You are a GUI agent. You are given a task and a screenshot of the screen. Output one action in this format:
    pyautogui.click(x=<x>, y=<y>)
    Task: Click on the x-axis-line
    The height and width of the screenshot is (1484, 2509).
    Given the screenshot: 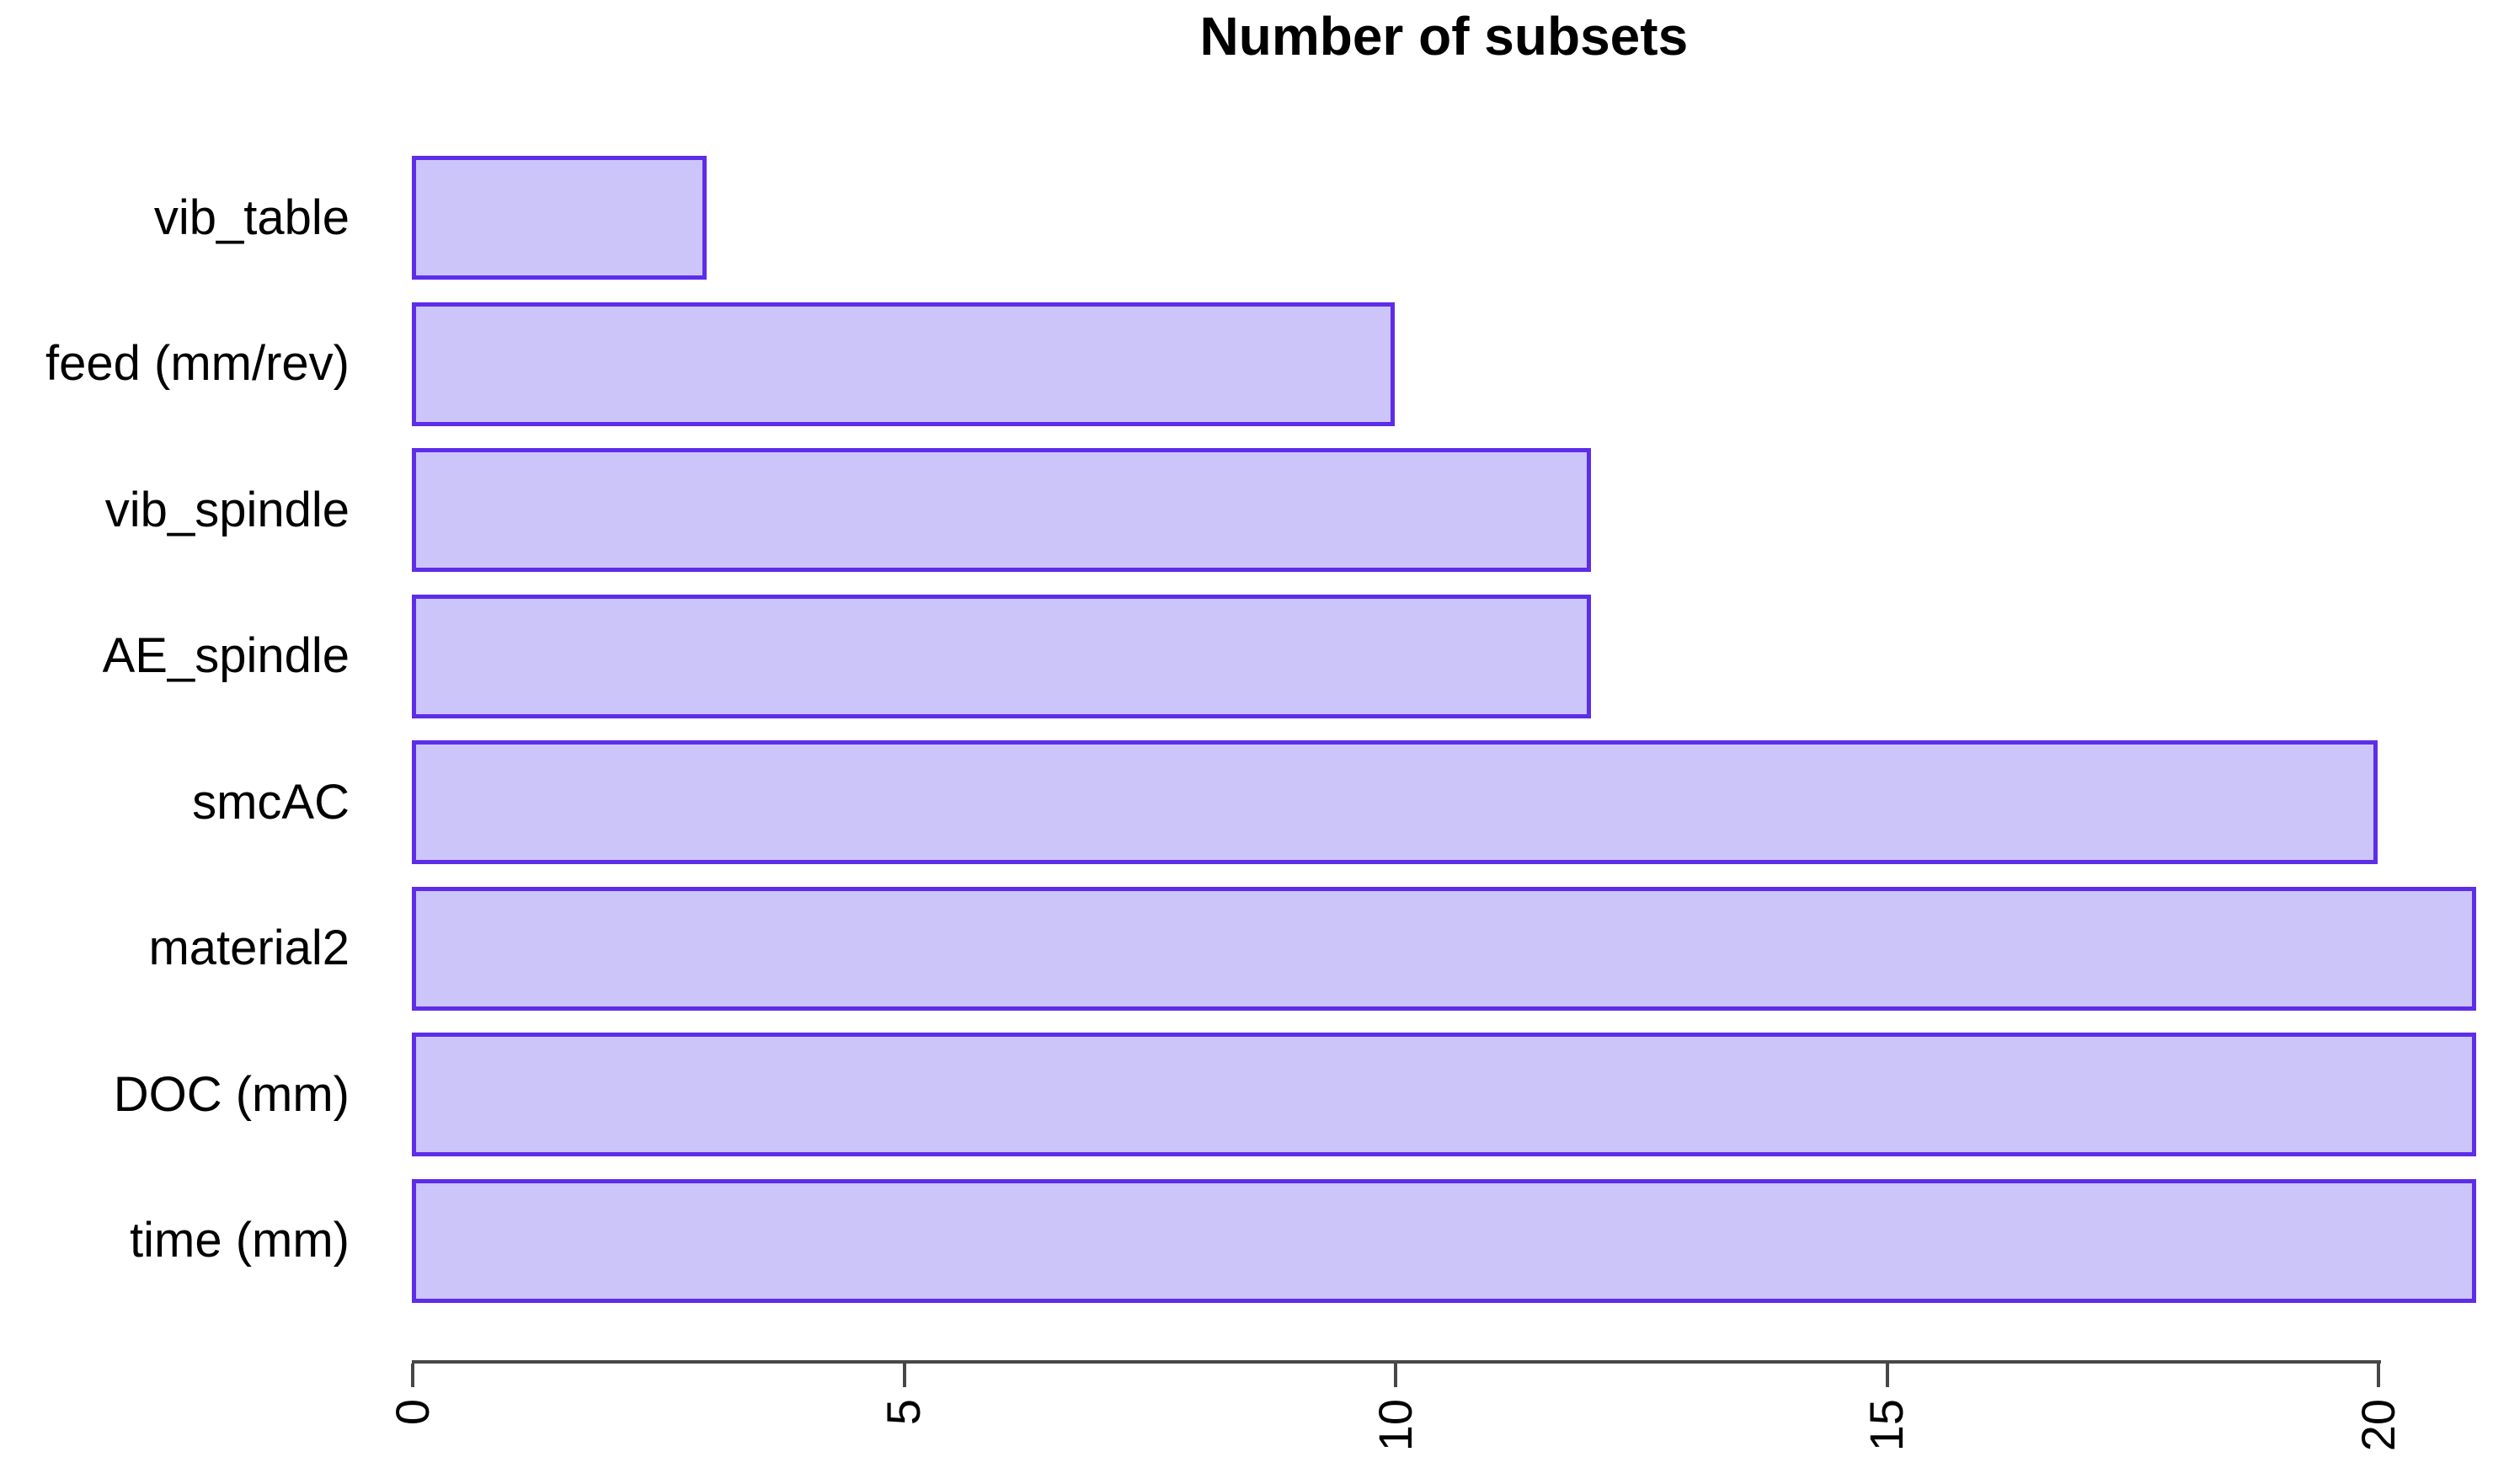 What is the action you would take?
    pyautogui.click(x=1396, y=1362)
    